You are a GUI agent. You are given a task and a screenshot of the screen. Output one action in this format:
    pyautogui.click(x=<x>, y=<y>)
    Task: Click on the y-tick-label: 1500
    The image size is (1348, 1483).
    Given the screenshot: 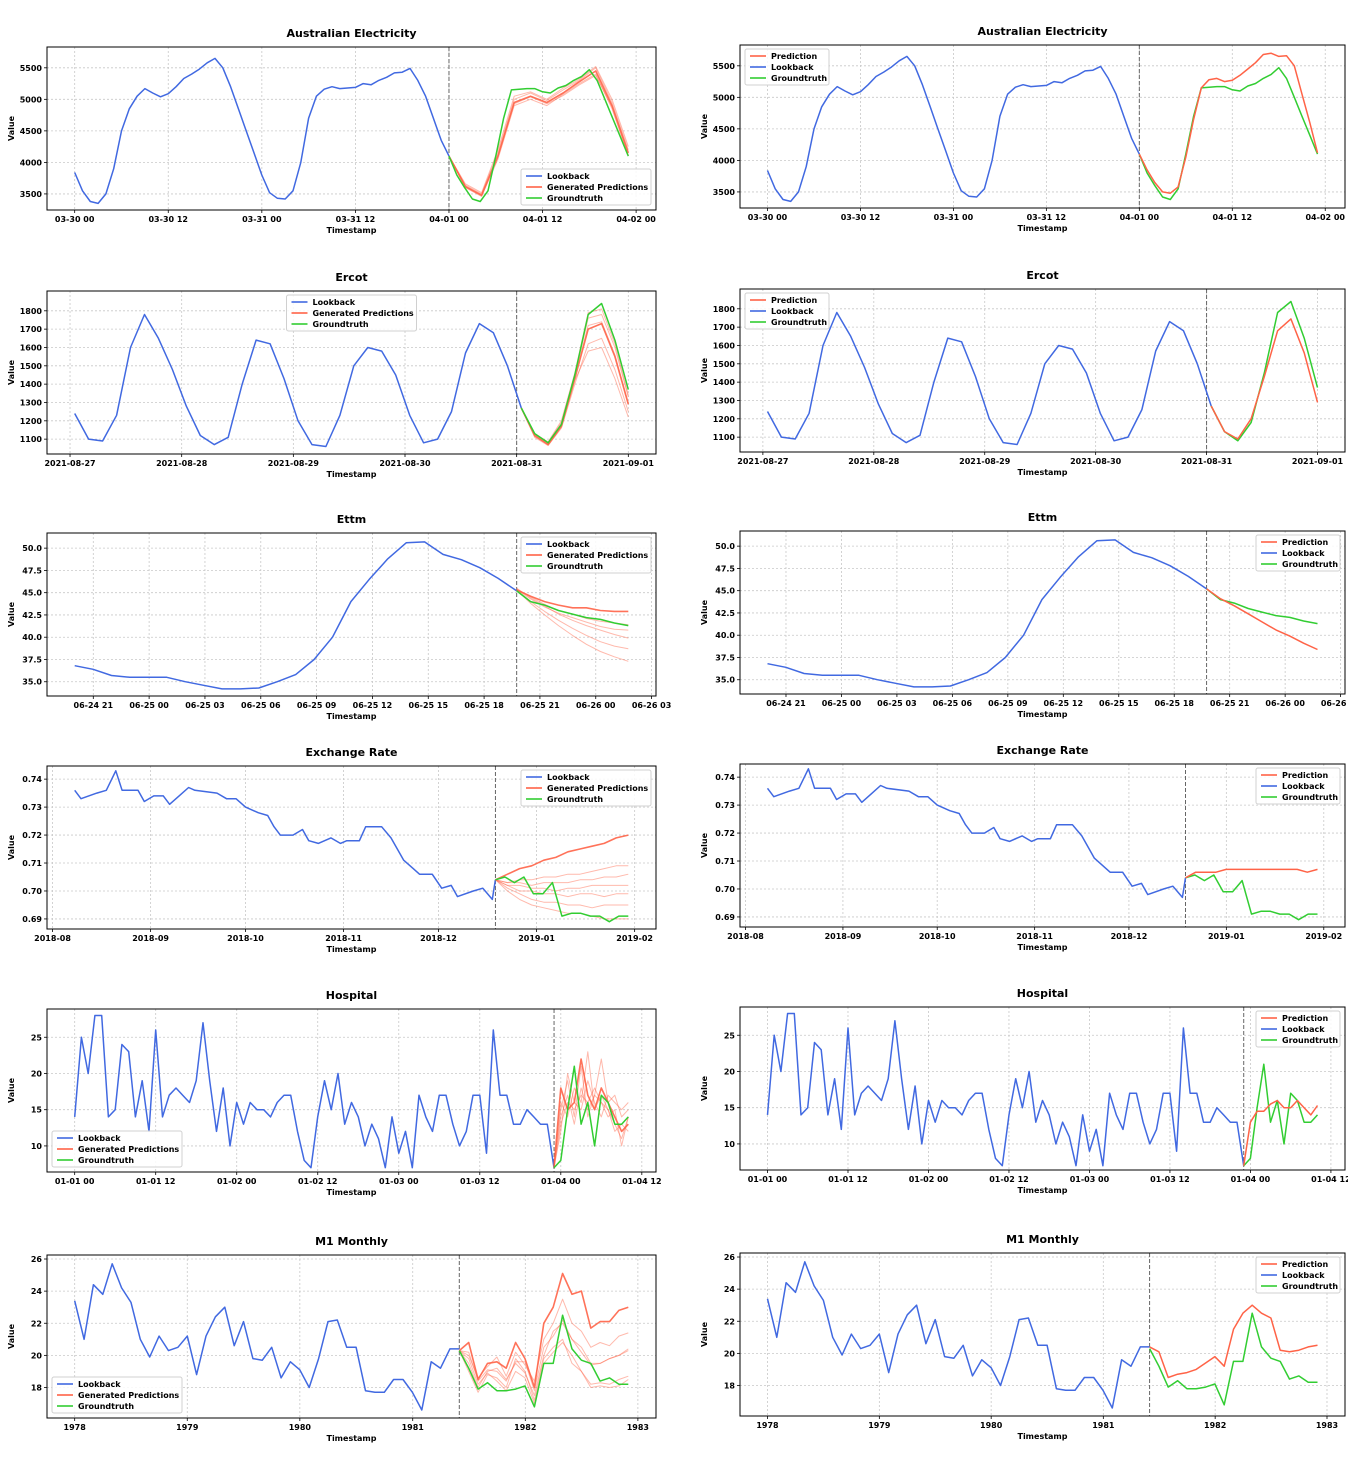 What is the action you would take?
    pyautogui.click(x=724, y=364)
    